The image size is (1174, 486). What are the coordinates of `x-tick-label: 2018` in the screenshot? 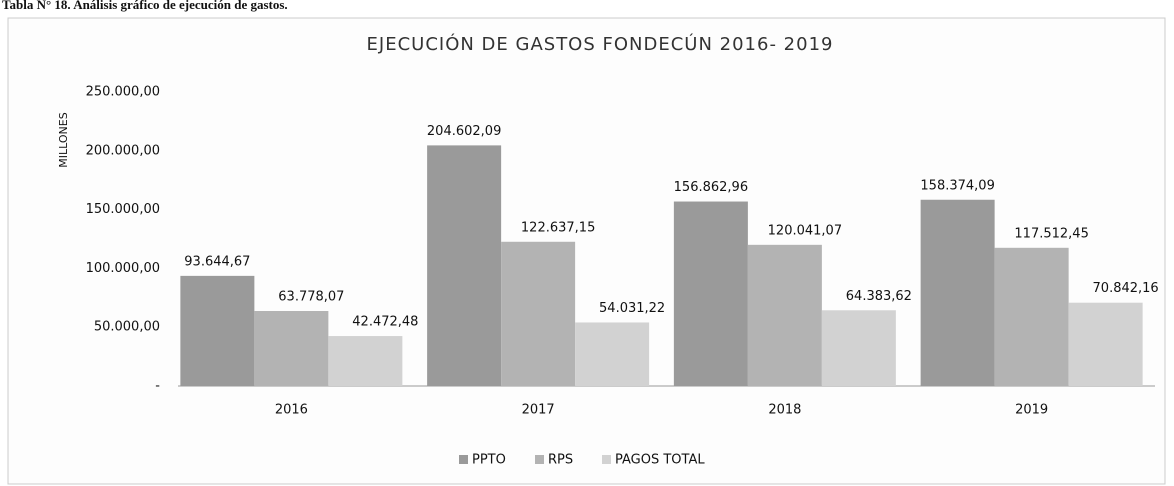 It's located at (784, 410).